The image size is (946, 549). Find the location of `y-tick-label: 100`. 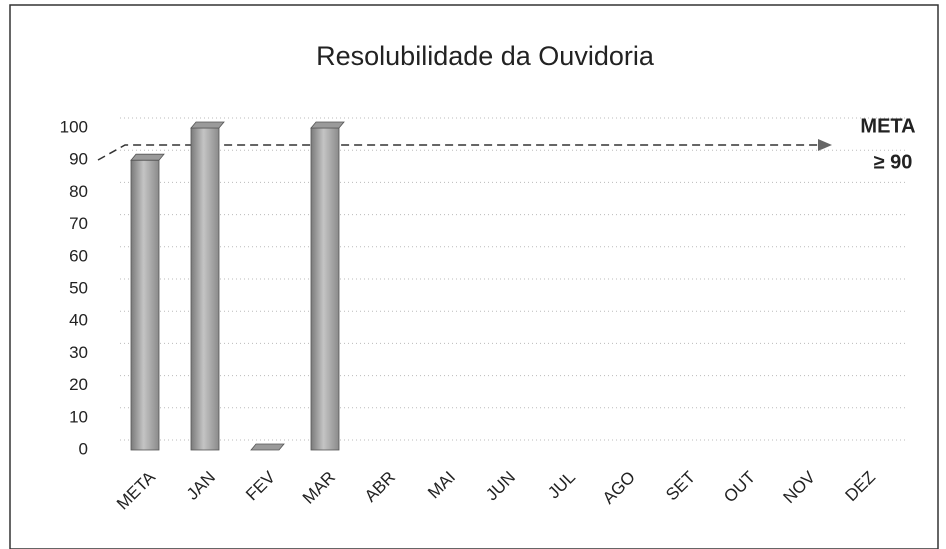

y-tick-label: 100 is located at coordinates (74, 126).